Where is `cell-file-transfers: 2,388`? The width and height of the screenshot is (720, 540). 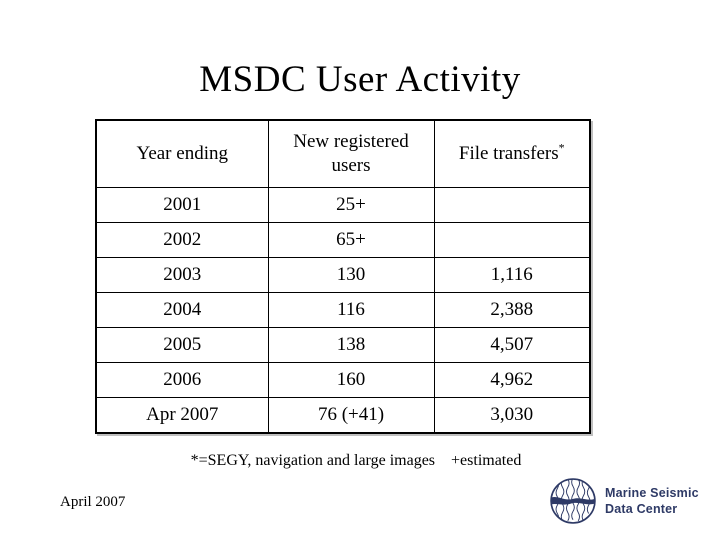
cell-file-transfers: 2,388 is located at coordinates (512, 310).